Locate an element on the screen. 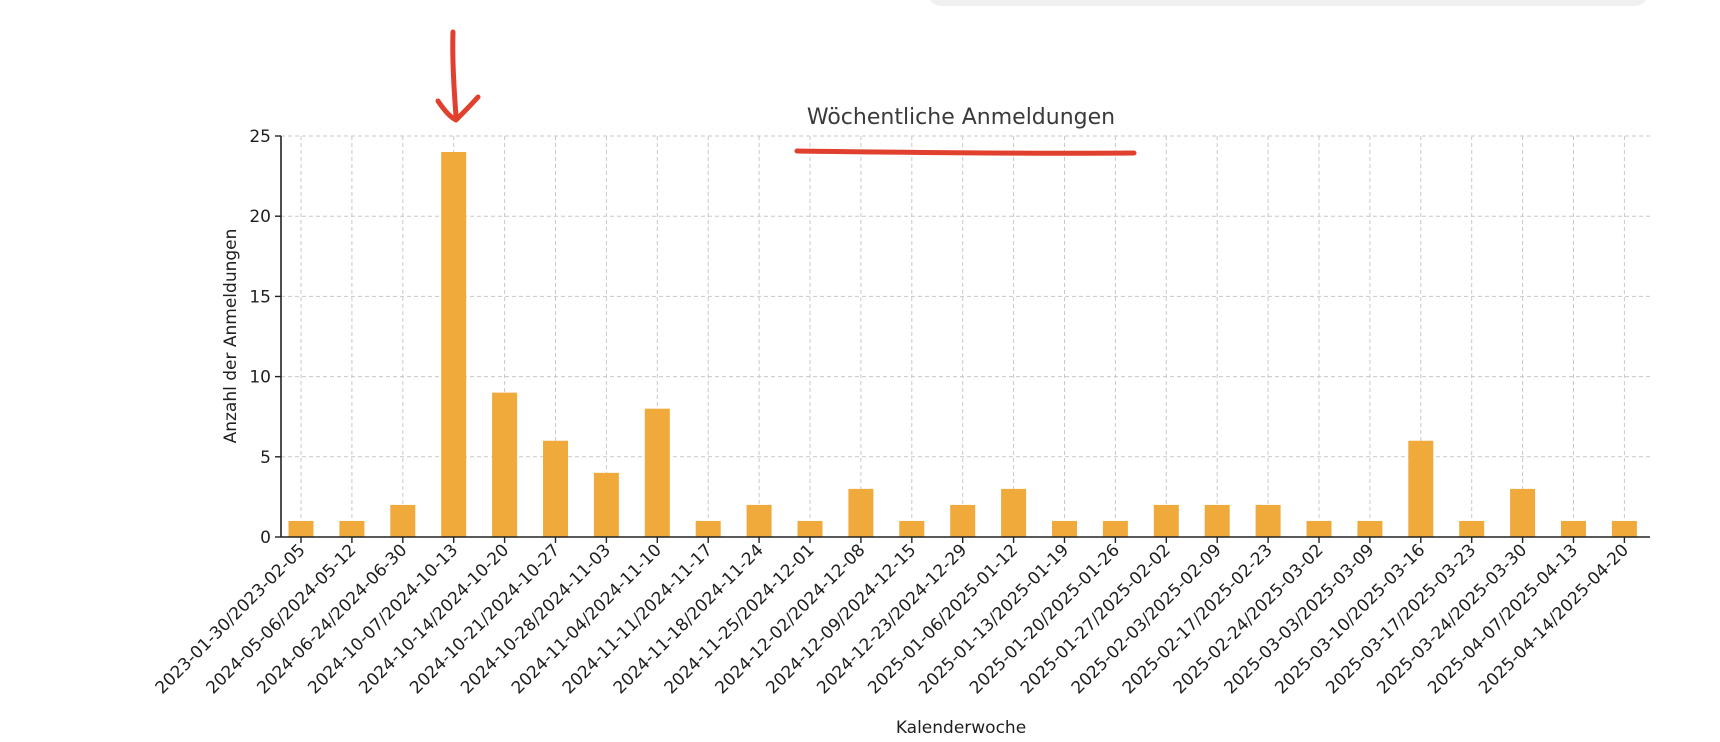 This screenshot has height=742, width=1720. top-search-bar-edge is located at coordinates (1288, 3).